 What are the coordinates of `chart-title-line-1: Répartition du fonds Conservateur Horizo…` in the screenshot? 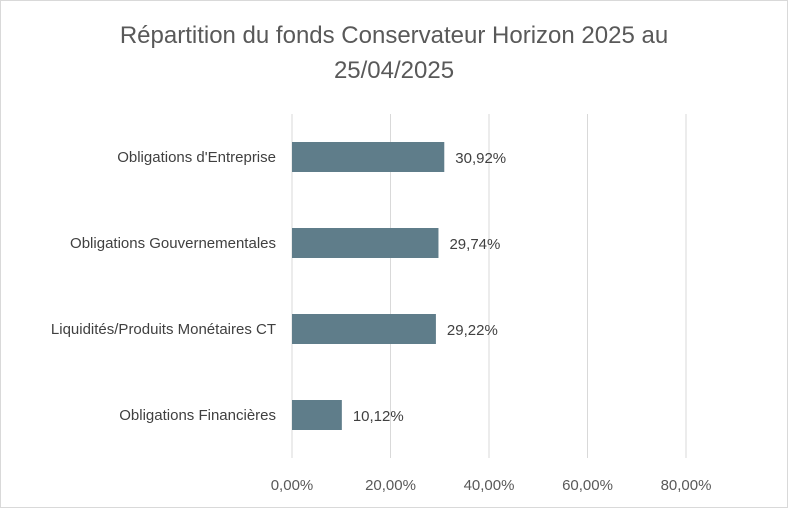 It's located at (394, 35).